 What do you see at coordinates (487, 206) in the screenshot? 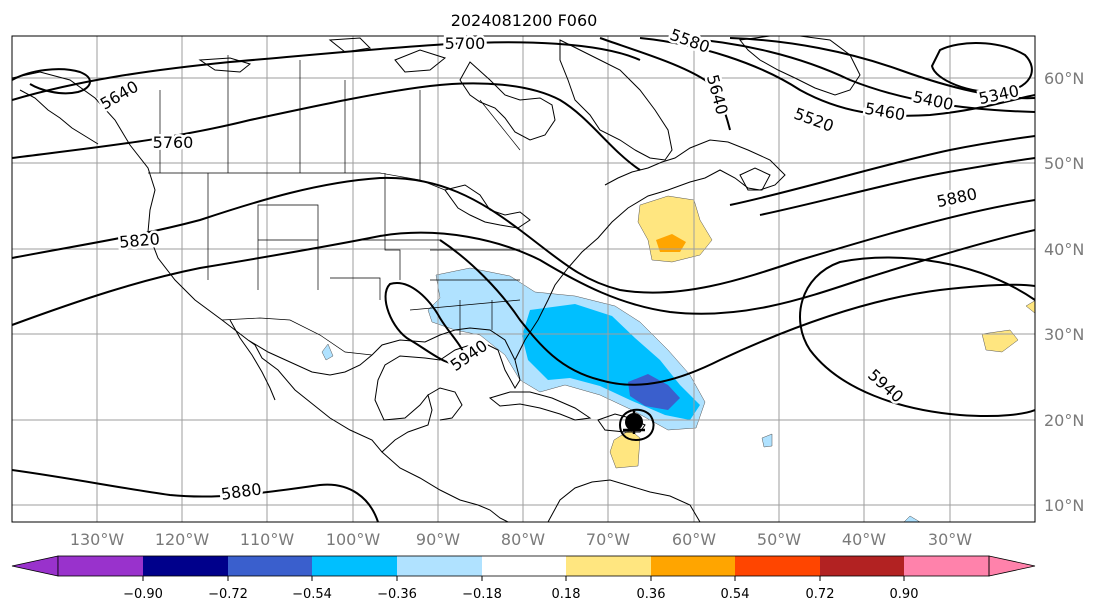
I see `coast-great-lakes` at bounding box center [487, 206].